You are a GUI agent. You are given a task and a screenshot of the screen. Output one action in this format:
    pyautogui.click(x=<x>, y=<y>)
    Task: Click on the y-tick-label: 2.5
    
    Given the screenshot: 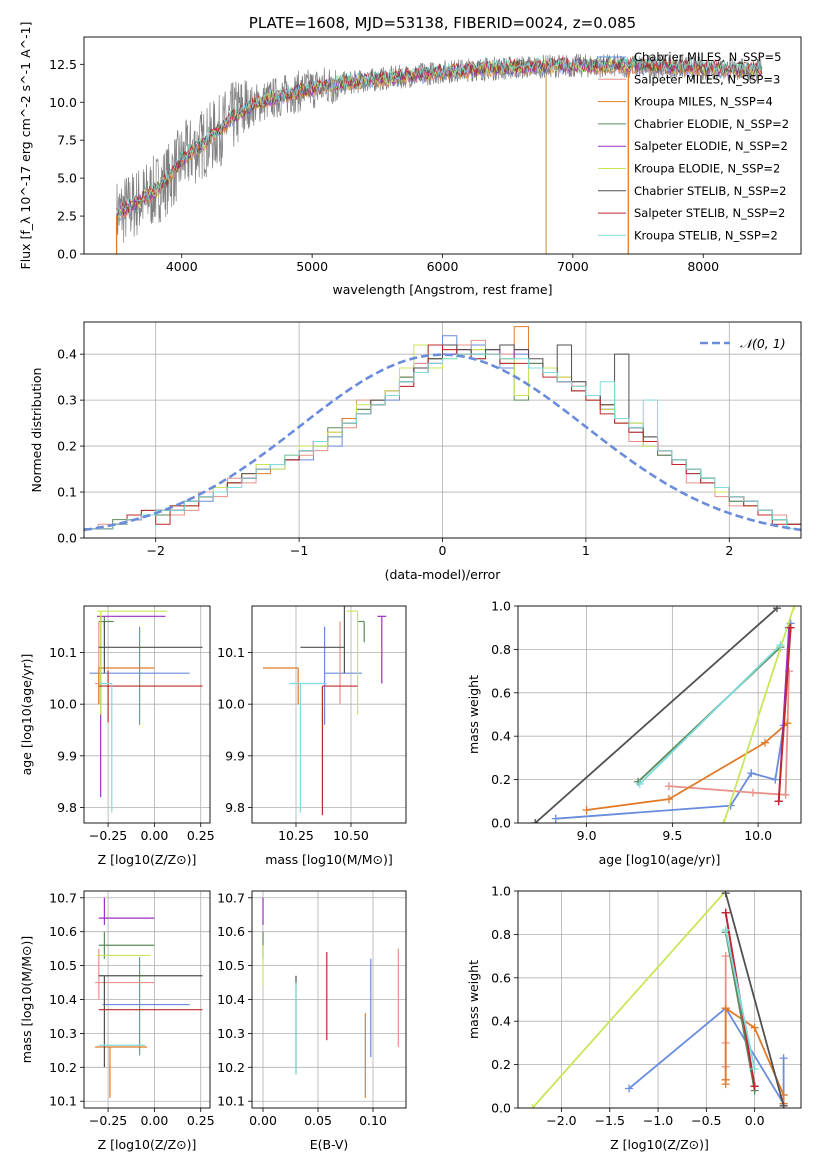 What is the action you would take?
    pyautogui.click(x=67, y=216)
    